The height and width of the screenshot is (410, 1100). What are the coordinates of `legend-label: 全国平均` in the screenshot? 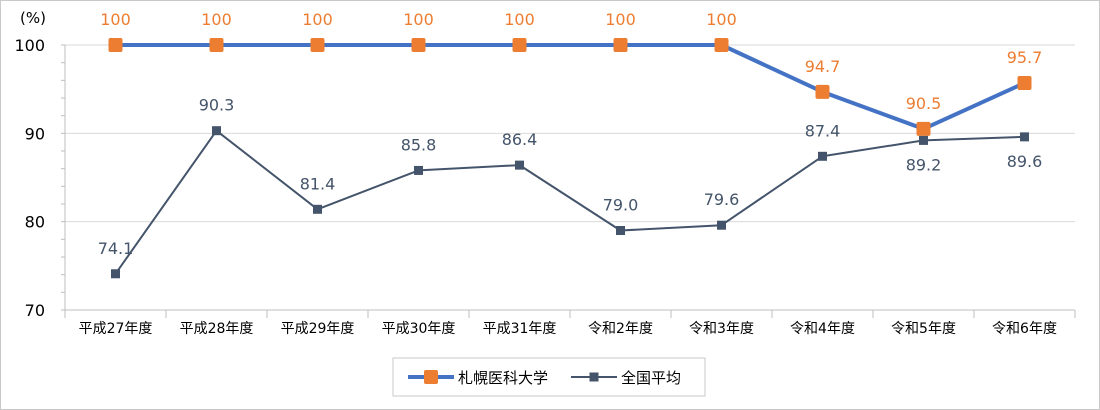 It's located at (651, 378).